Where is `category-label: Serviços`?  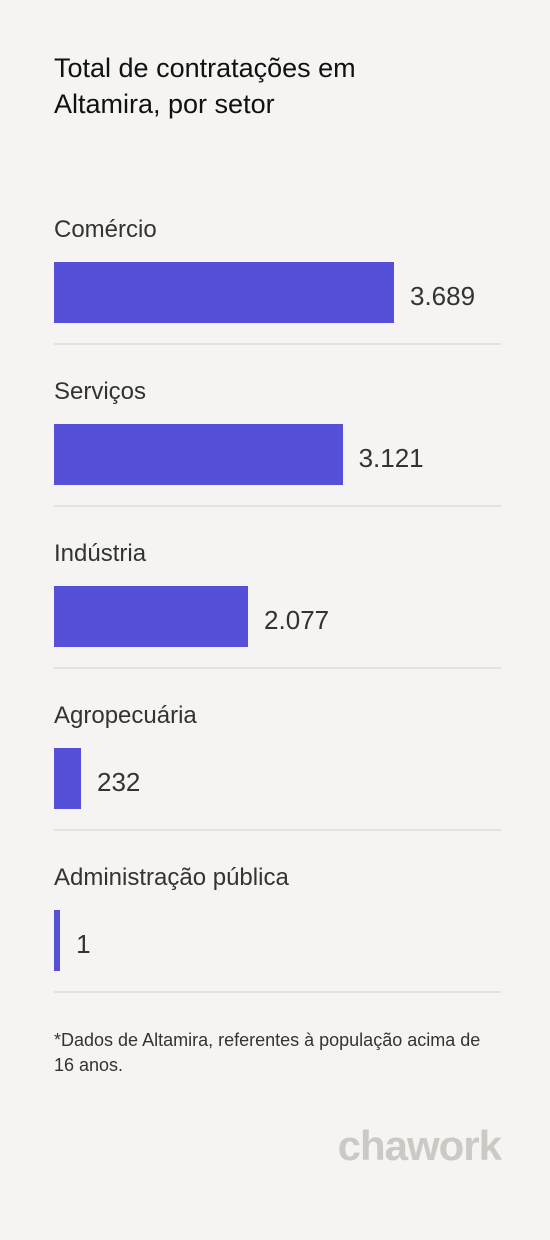 category-label: Serviços is located at coordinates (100, 391).